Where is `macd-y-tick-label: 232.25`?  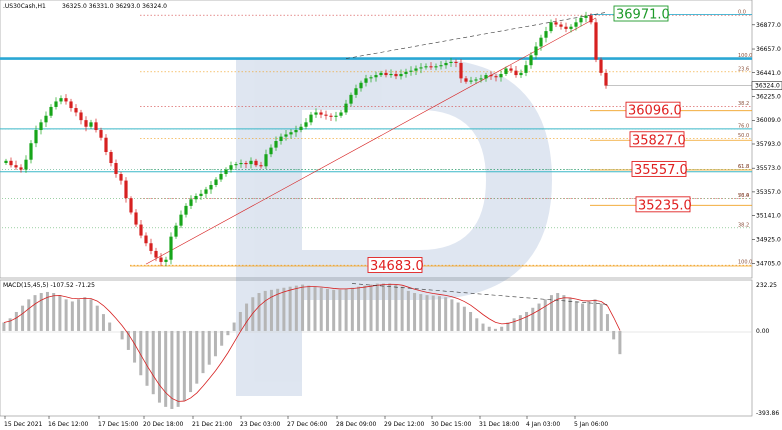 macd-y-tick-label: 232.25 is located at coordinates (766, 285).